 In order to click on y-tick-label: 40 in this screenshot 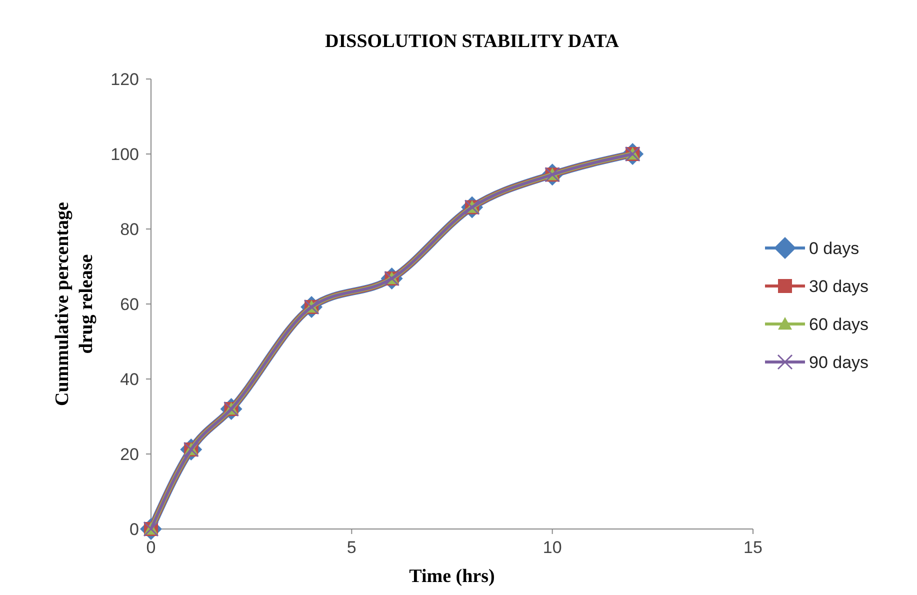, I will do `click(129, 379)`.